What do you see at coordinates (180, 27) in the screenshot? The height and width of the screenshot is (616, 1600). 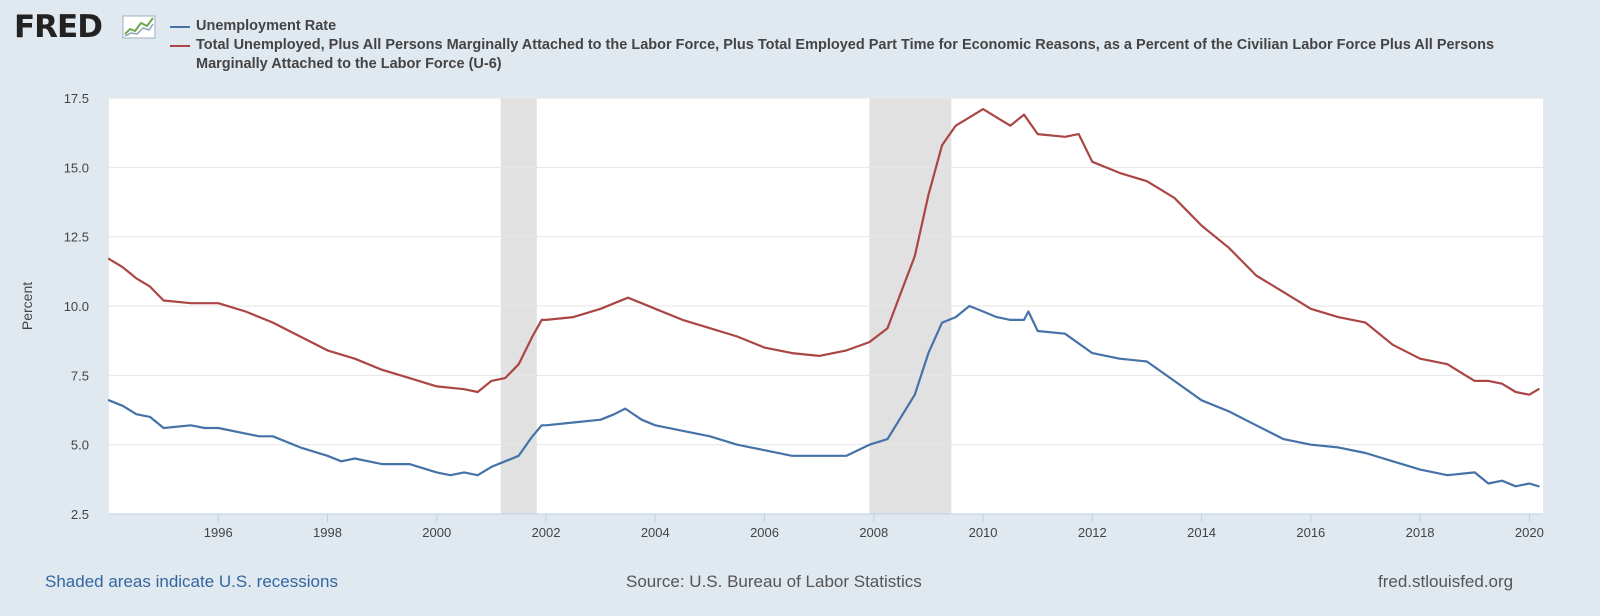 I see `legend-swatch-unemployment-rate` at bounding box center [180, 27].